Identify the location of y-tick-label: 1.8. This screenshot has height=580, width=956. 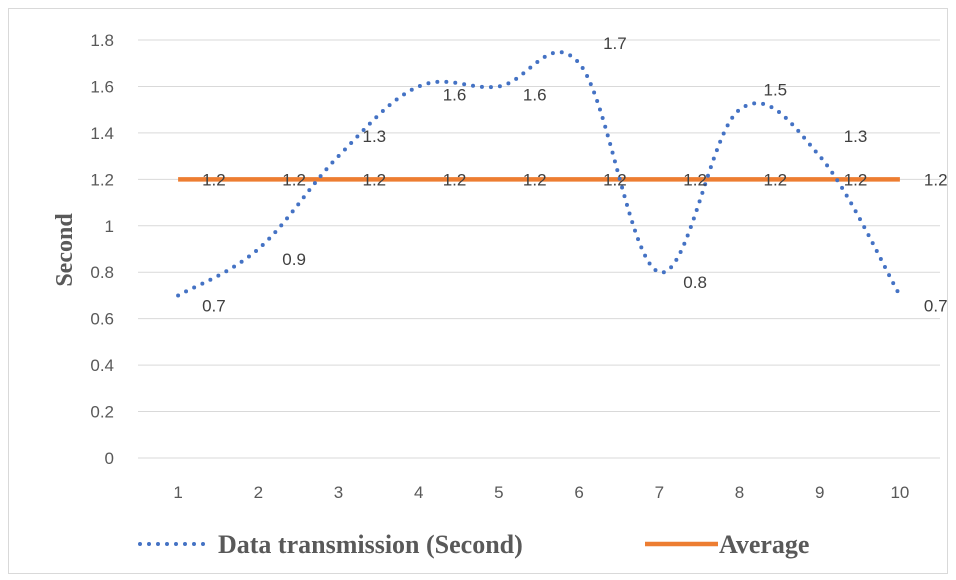
(102, 40).